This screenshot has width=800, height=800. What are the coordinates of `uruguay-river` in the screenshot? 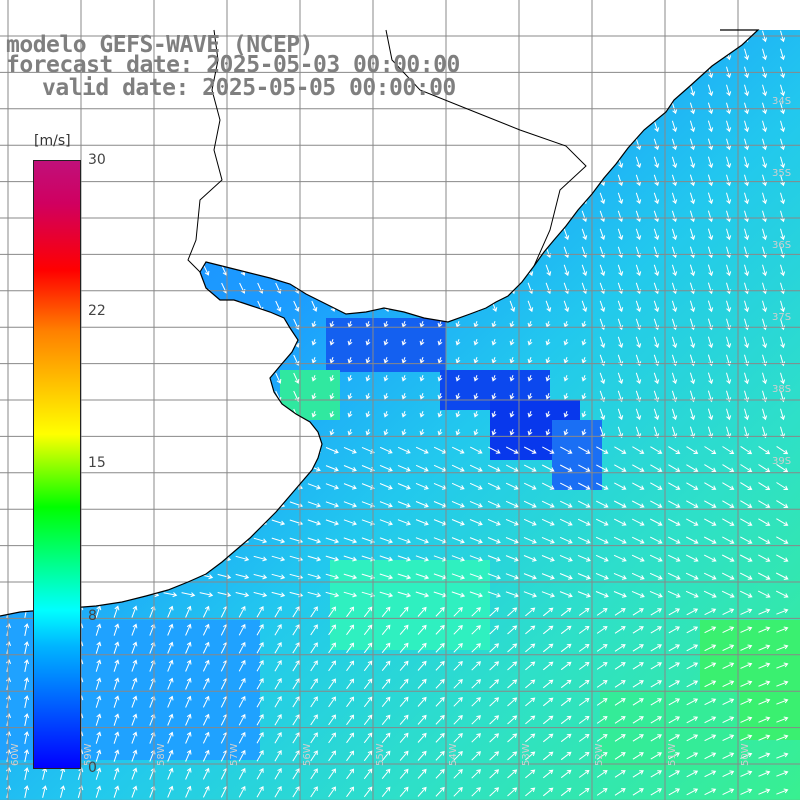 It's located at (205, 151).